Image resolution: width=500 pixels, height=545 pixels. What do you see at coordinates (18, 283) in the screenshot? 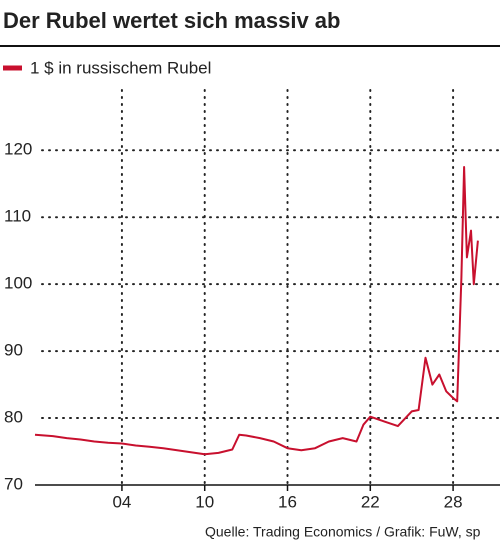
I see `y-tick-label: 100` at bounding box center [18, 283].